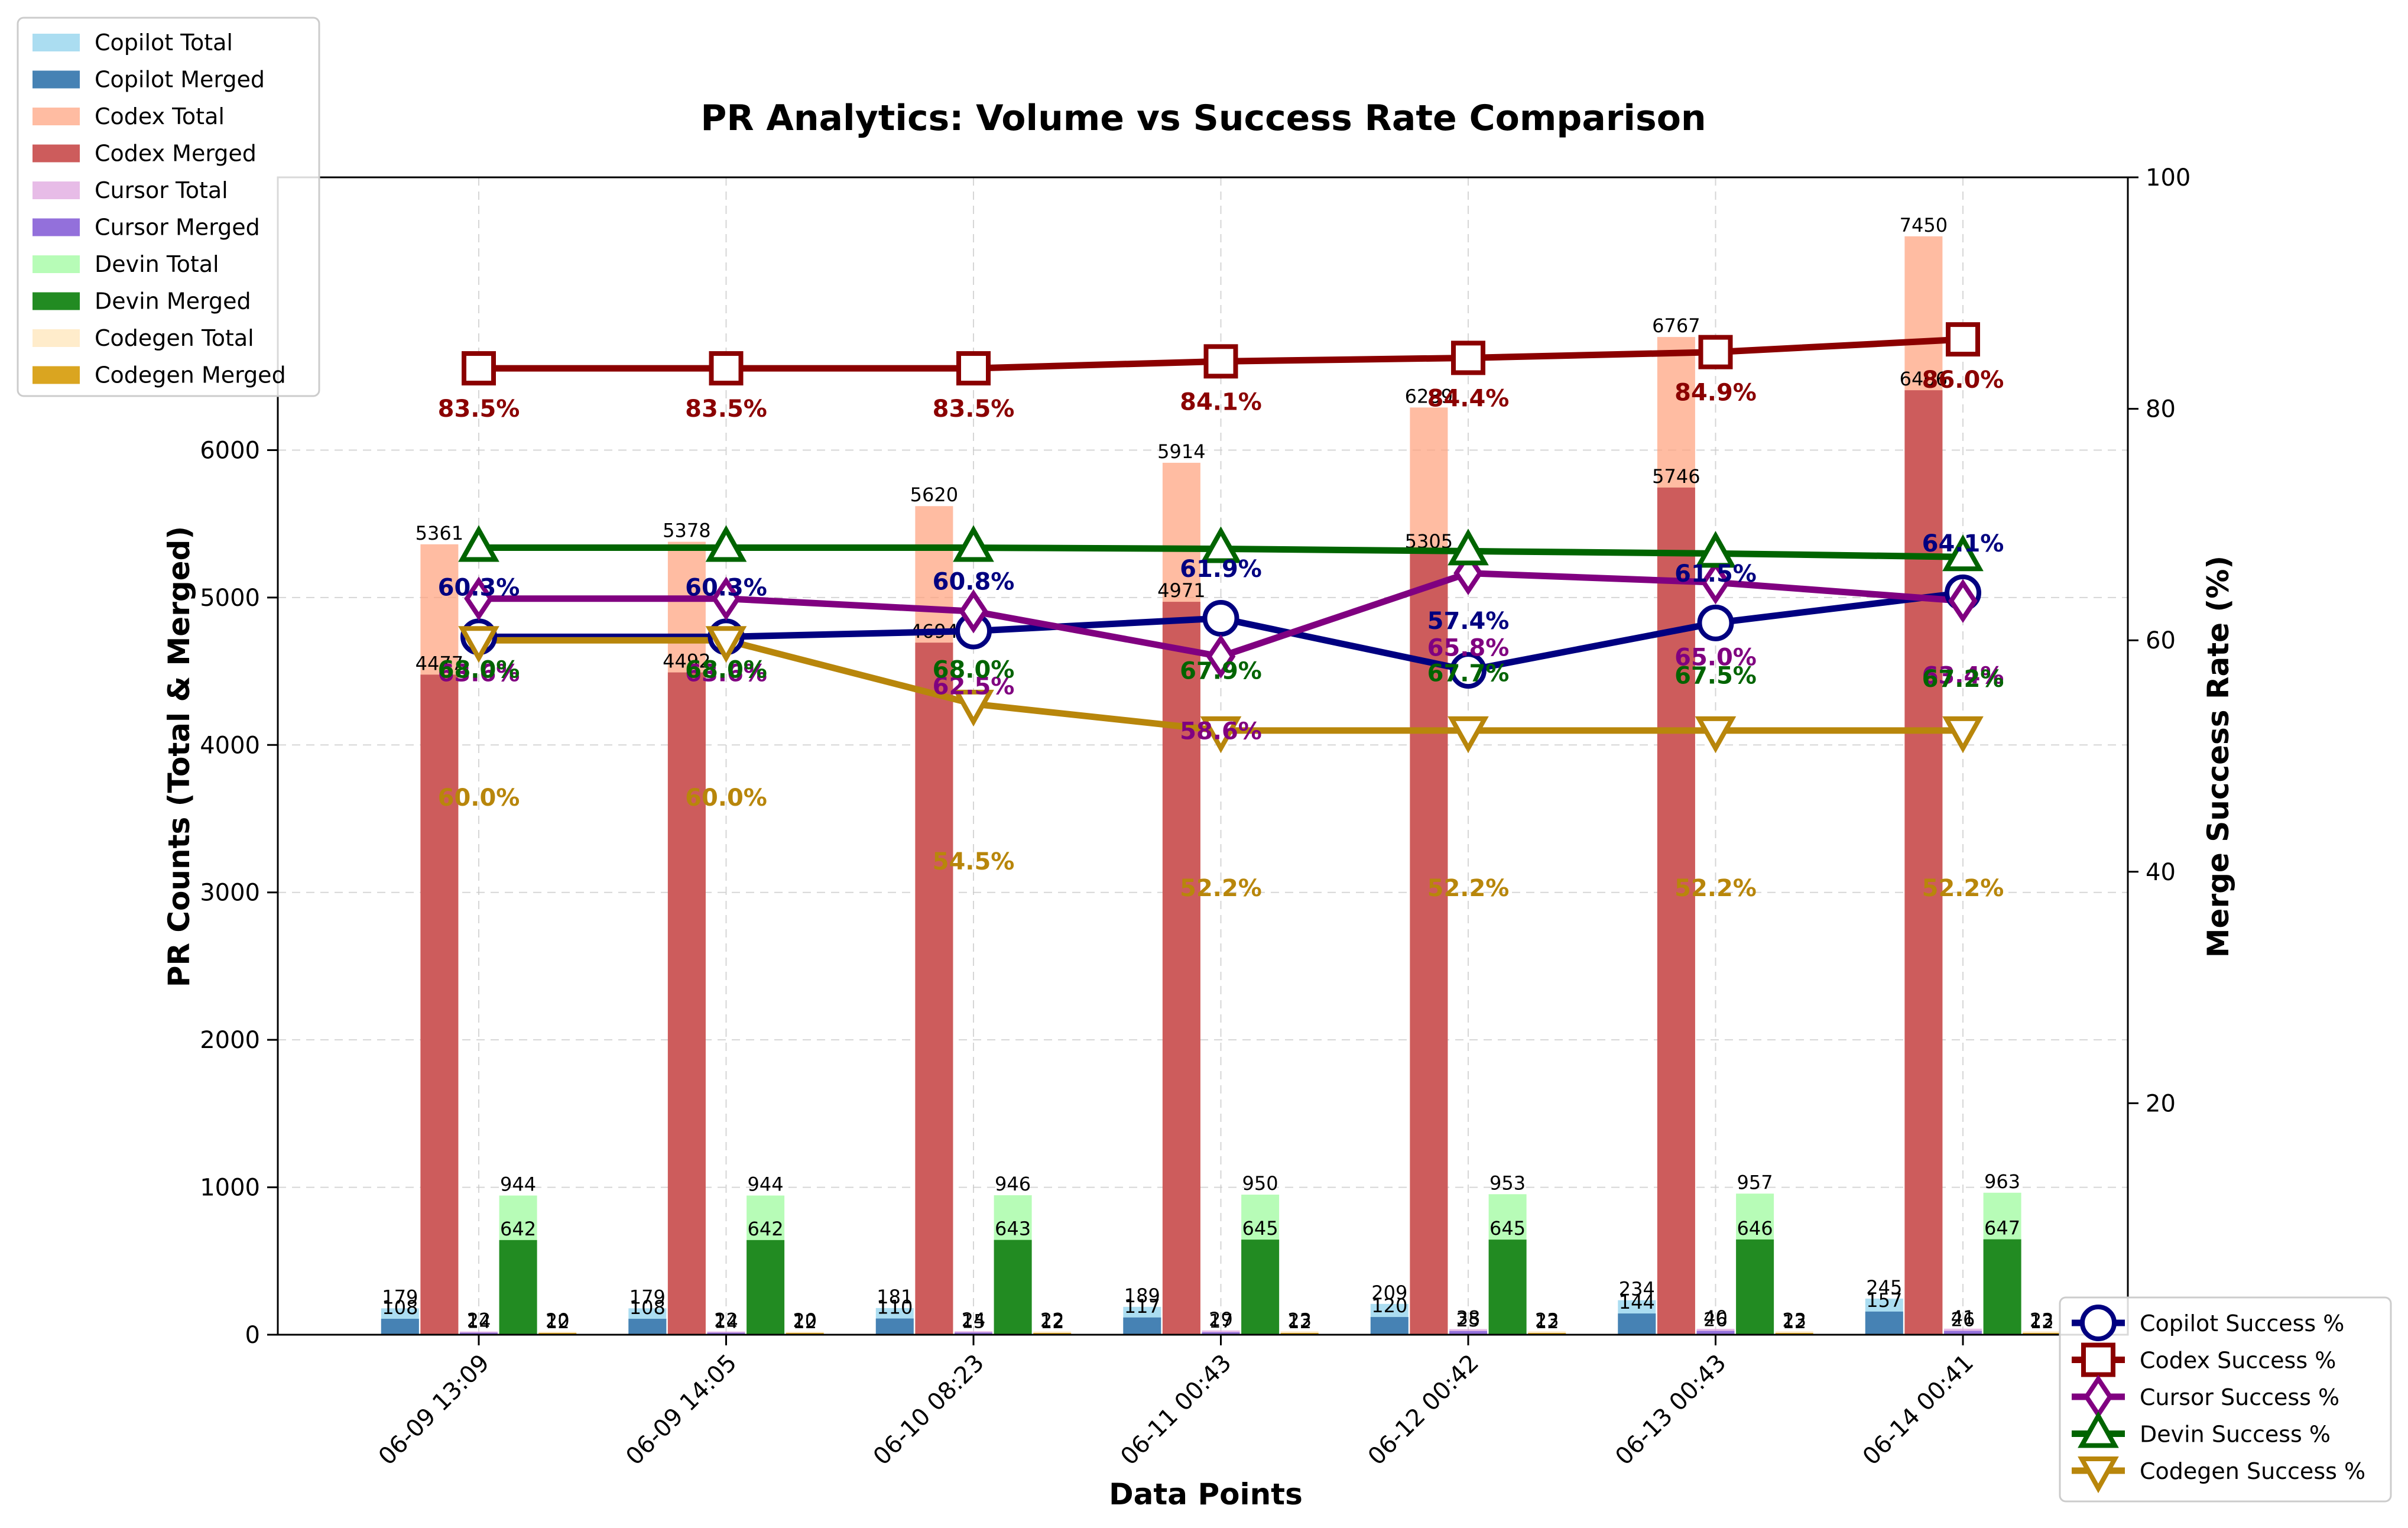 This screenshot has width=2408, height=1528. I want to click on bar-value-label: 17, so click(1221, 1321).